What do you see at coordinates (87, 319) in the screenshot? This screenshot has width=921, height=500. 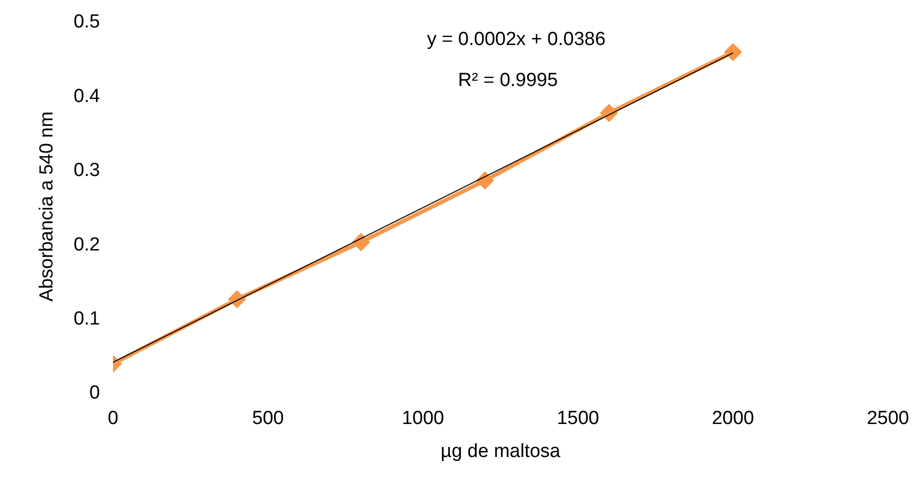 I see `y-tick-label: 0.1` at bounding box center [87, 319].